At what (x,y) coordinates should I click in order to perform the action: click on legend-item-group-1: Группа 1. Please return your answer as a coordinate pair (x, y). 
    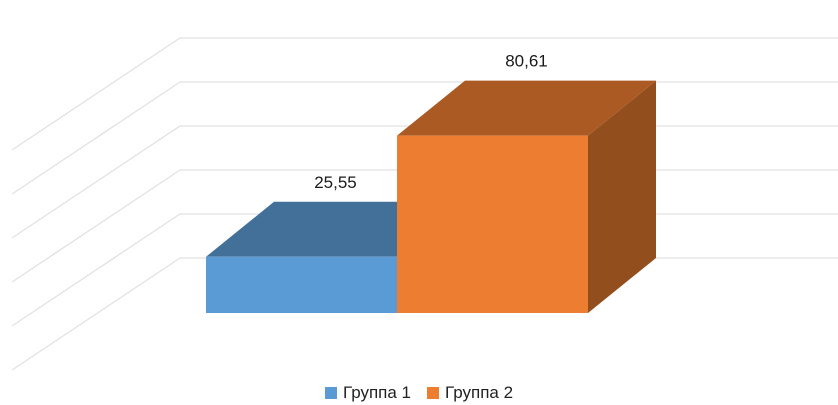
    Looking at the image, I should click on (367, 393).